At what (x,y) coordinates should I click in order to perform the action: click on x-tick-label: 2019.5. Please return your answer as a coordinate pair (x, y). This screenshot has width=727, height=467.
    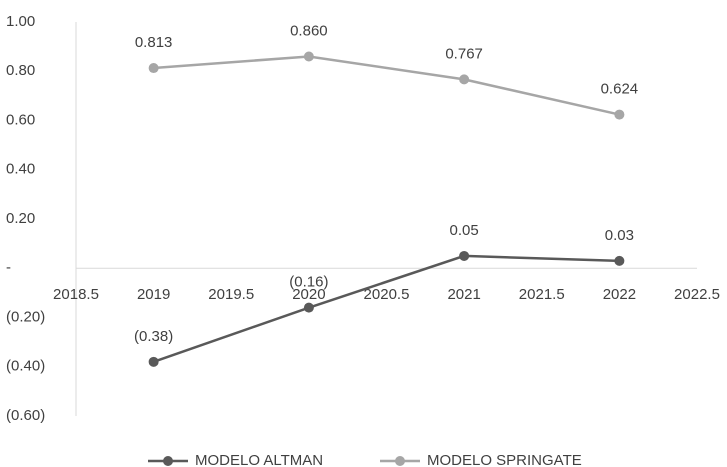
    Looking at the image, I should click on (231, 294).